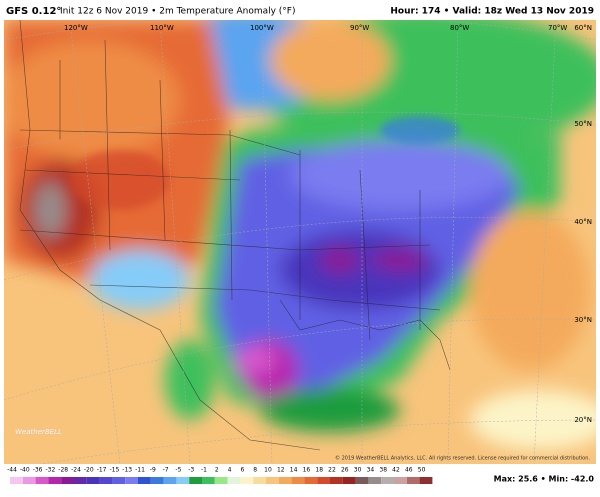 Image resolution: width=600 pixels, height=497 pixels. What do you see at coordinates (332, 470) in the screenshot?
I see `colorbar-label: 22` at bounding box center [332, 470].